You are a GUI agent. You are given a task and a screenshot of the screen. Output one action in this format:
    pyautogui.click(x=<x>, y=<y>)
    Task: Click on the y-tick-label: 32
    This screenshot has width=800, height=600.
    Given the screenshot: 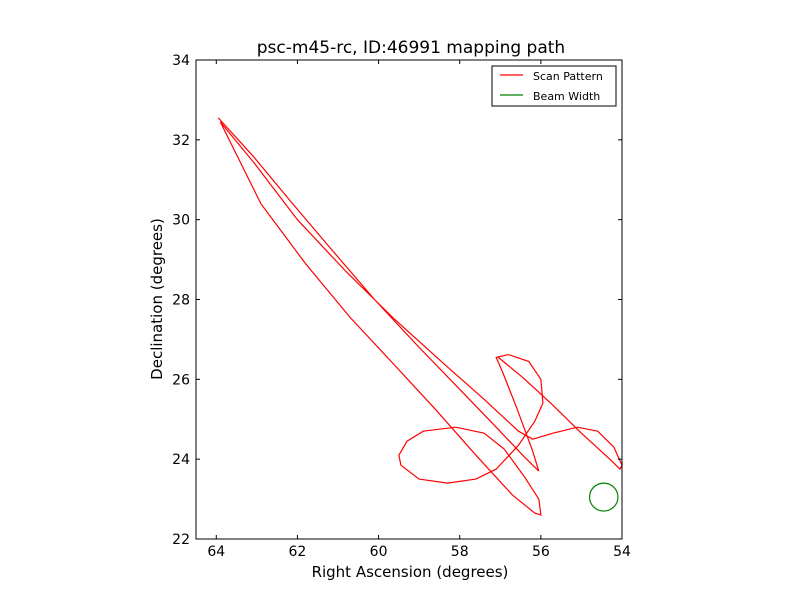 What is the action you would take?
    pyautogui.click(x=181, y=141)
    